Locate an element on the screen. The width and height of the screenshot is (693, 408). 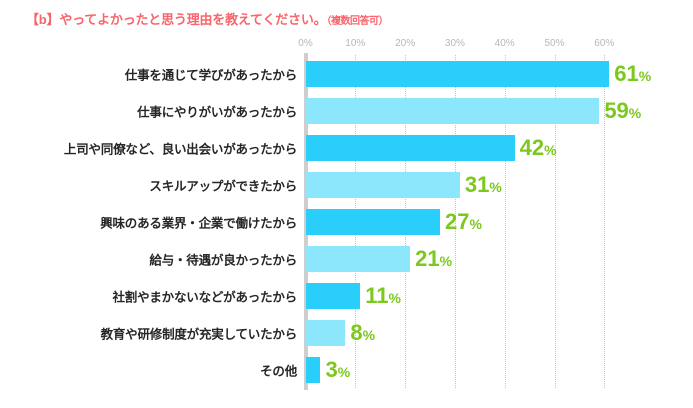
bar-row: 上司や同僚など、良い出会いがあったから 42% is located at coordinates (346, 148).